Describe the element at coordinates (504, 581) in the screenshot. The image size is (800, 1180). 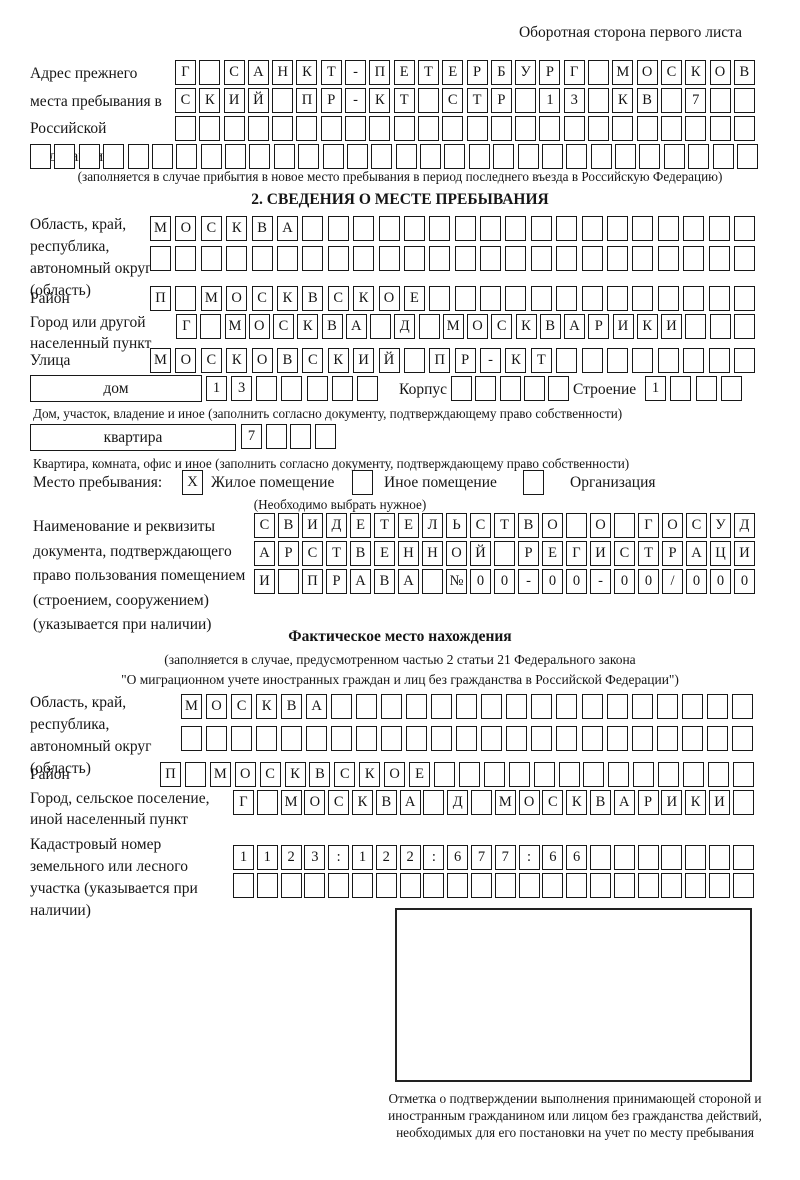
I see `doc-row-3: И П Р А В А № 0 0-0 0-0 0/0 0 0` at that location.